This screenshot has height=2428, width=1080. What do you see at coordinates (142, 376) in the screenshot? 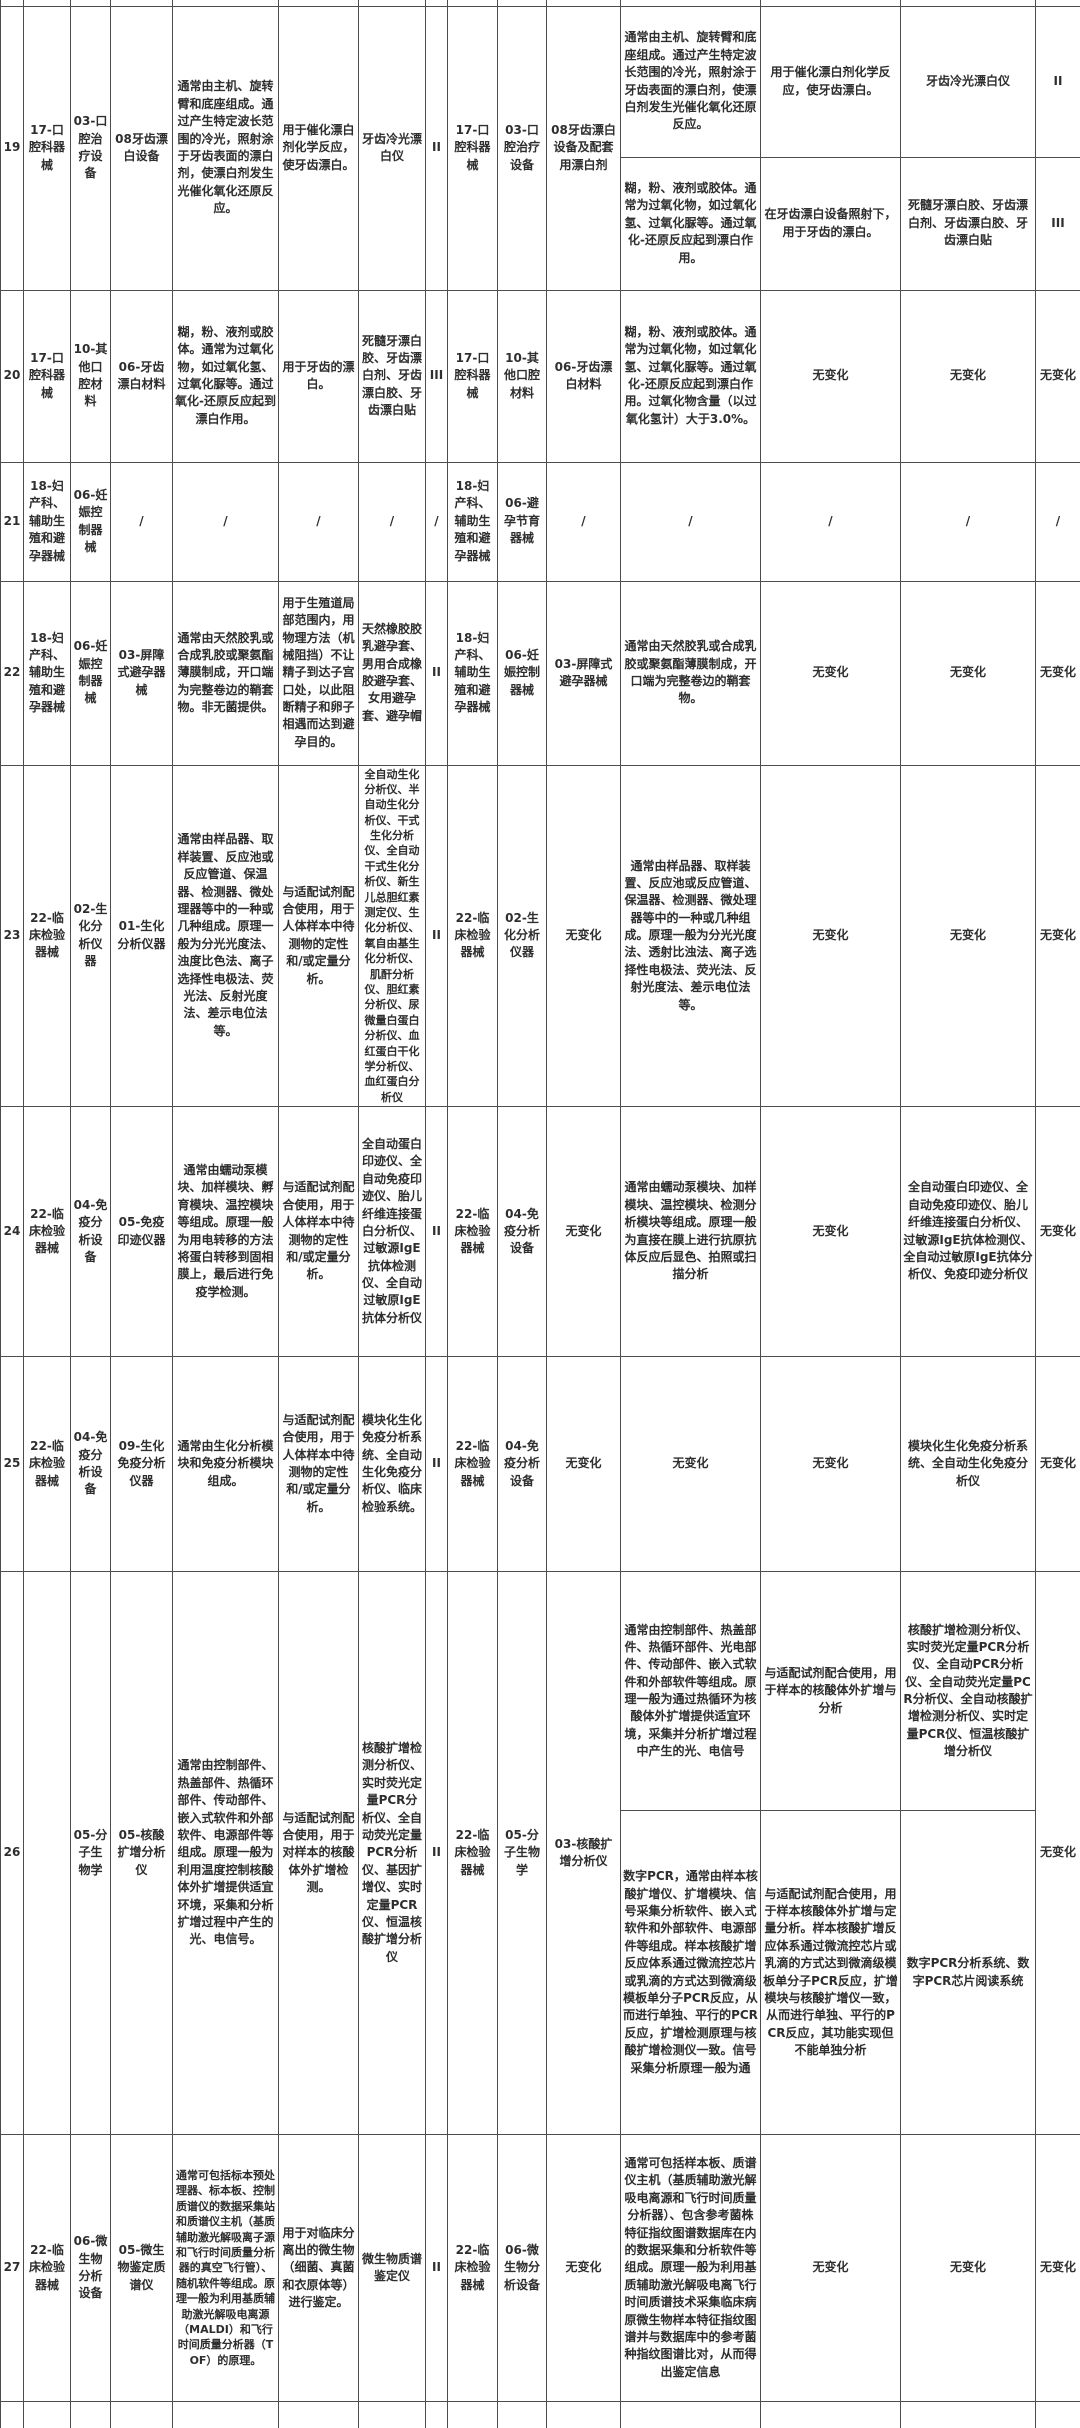
I see `r20-old-product: 06-牙齿漂白材料` at bounding box center [142, 376].